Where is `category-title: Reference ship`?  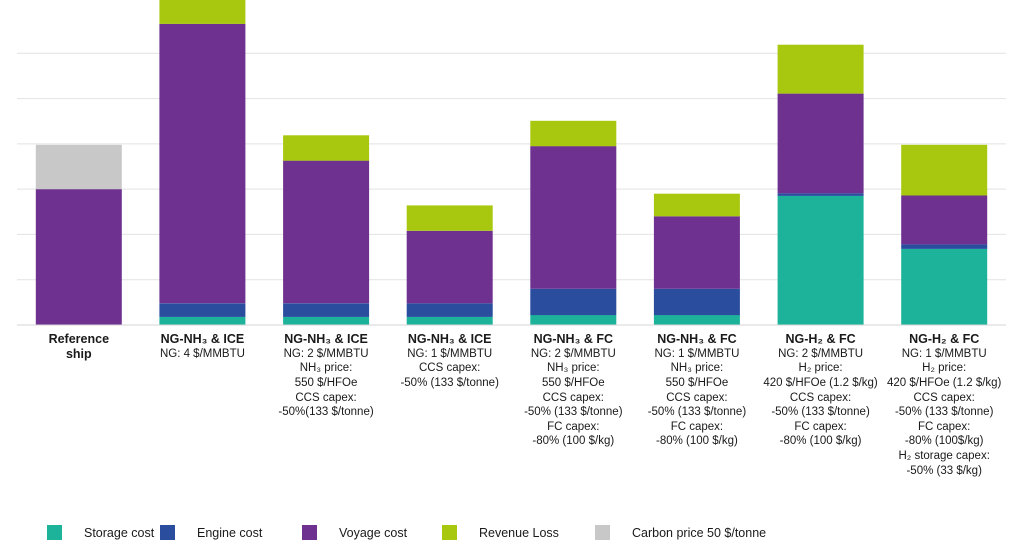 category-title: Reference ship is located at coordinates (79, 346).